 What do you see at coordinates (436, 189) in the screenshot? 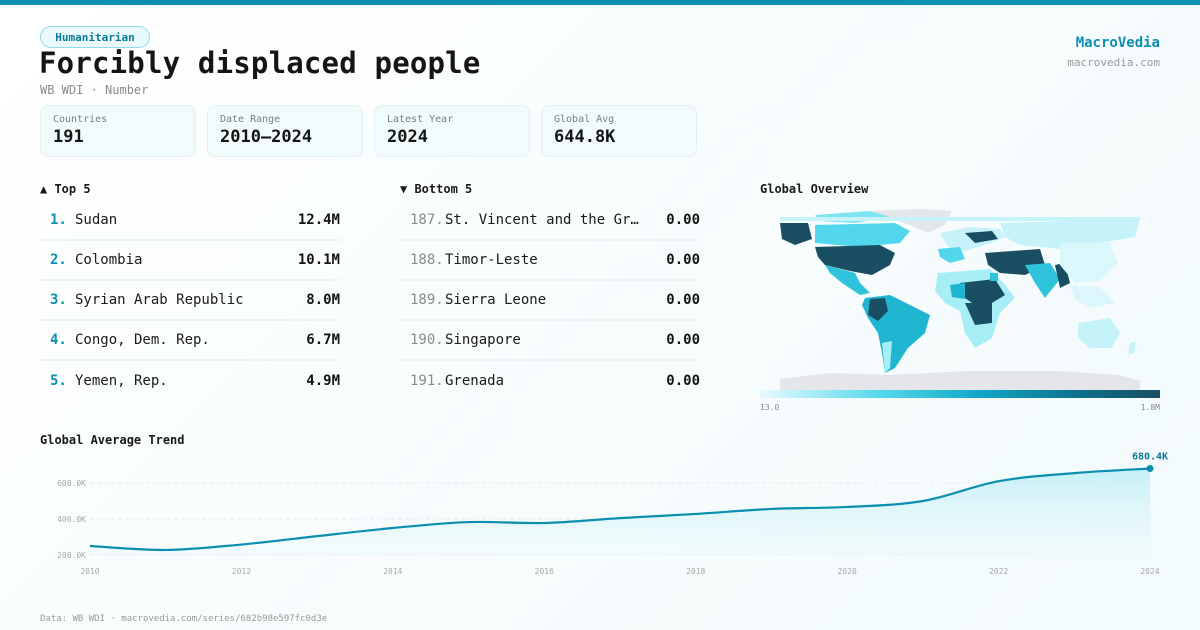
I see `bottom5-heading: ▼ Bottom 5` at bounding box center [436, 189].